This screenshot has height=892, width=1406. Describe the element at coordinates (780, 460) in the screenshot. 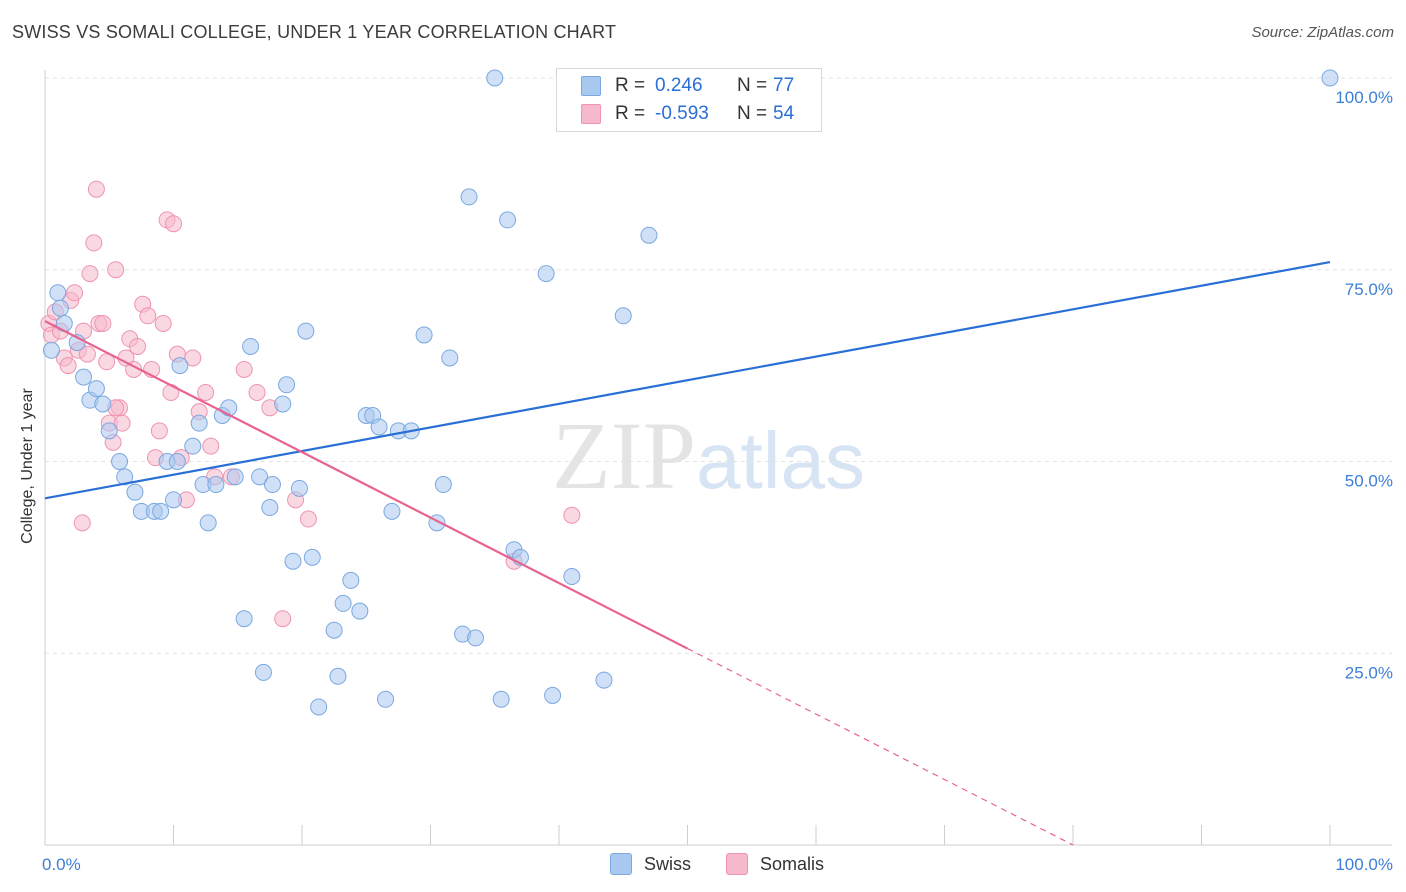

I see `watermark-atlas: atlas` at that location.